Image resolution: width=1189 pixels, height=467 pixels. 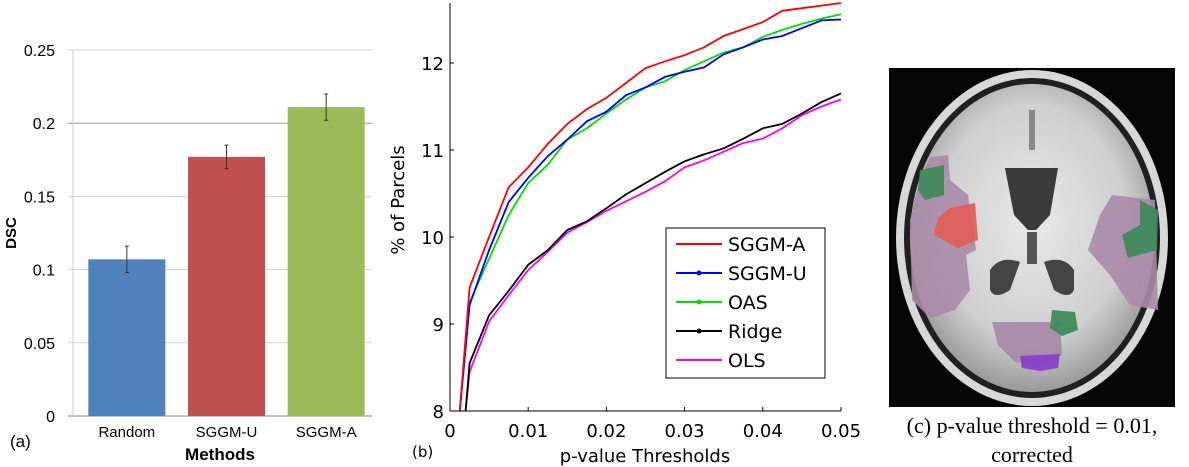 I want to click on x-axis-label: Methods, so click(x=220, y=454).